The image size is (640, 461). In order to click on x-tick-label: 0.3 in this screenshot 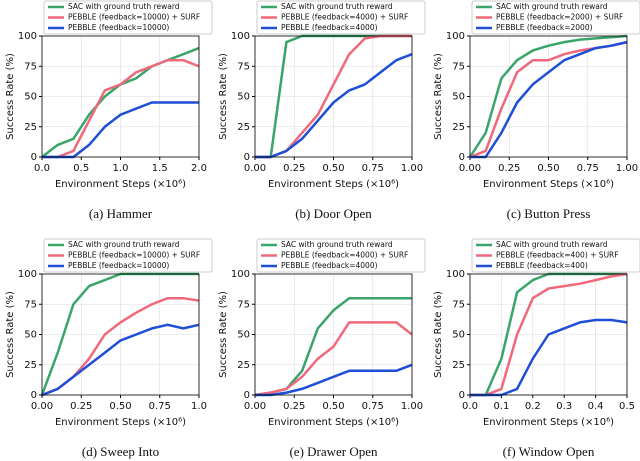, I will do `click(564, 406)`.